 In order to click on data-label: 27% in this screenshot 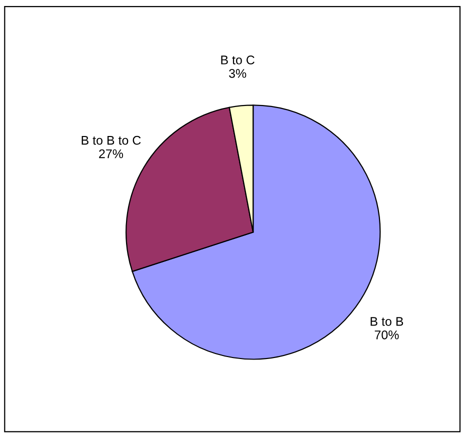, I will do `click(111, 153)`.